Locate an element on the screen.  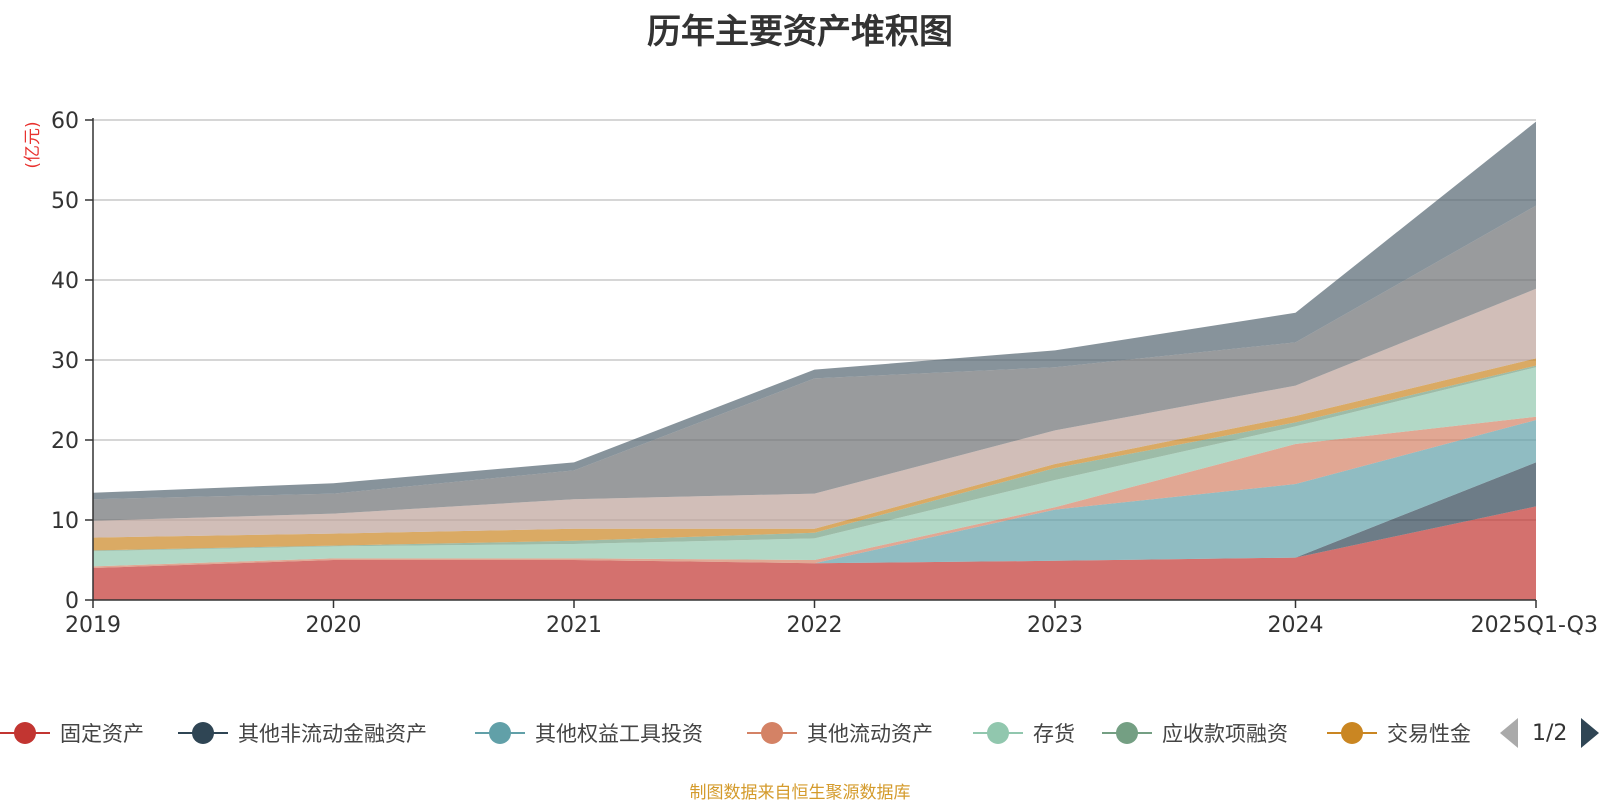
legend-item: 其他非流动金融资产 is located at coordinates (302, 733).